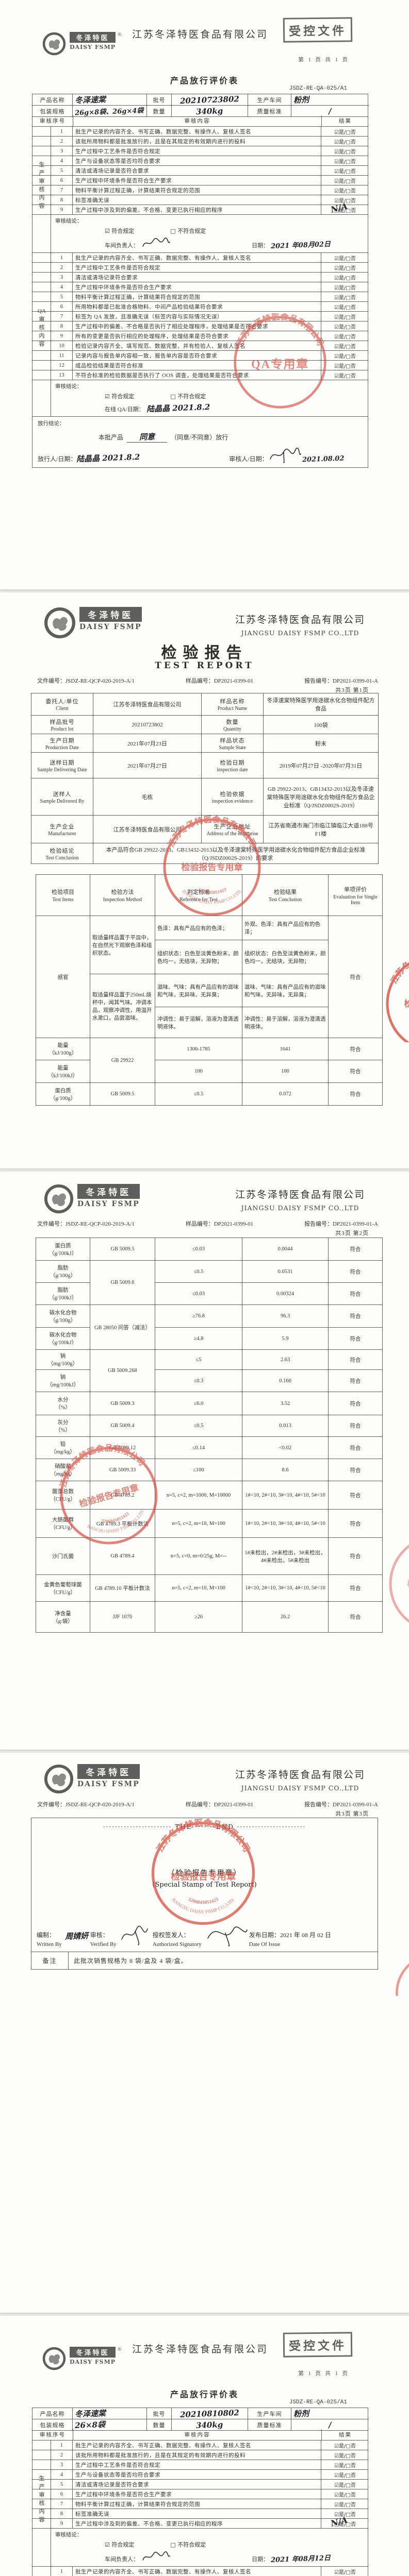 The width and height of the screenshot is (409, 2576). What do you see at coordinates (198, 1071) in the screenshot?
I see `std-cell: 100` at bounding box center [198, 1071].